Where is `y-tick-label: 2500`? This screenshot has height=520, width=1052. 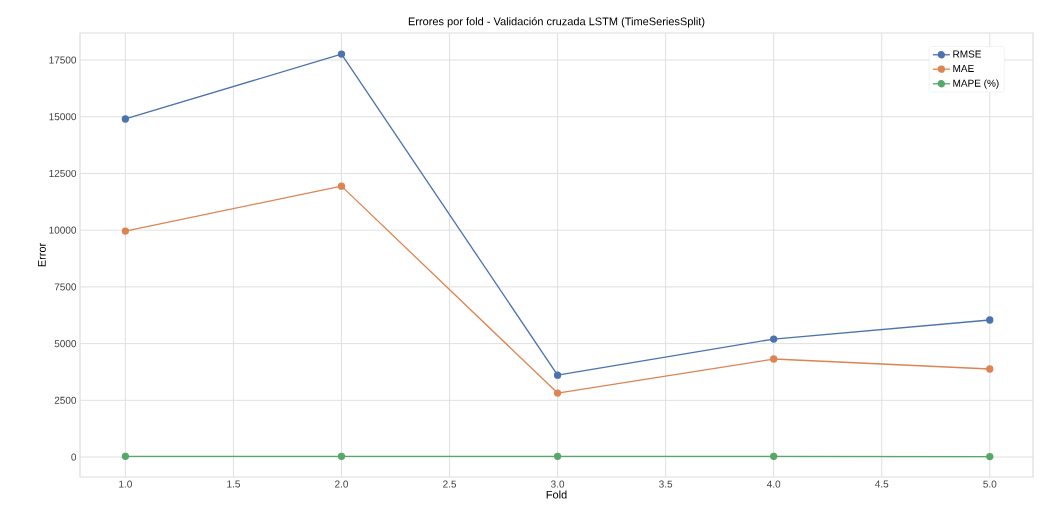 y-tick-label: 2500 is located at coordinates (65, 400).